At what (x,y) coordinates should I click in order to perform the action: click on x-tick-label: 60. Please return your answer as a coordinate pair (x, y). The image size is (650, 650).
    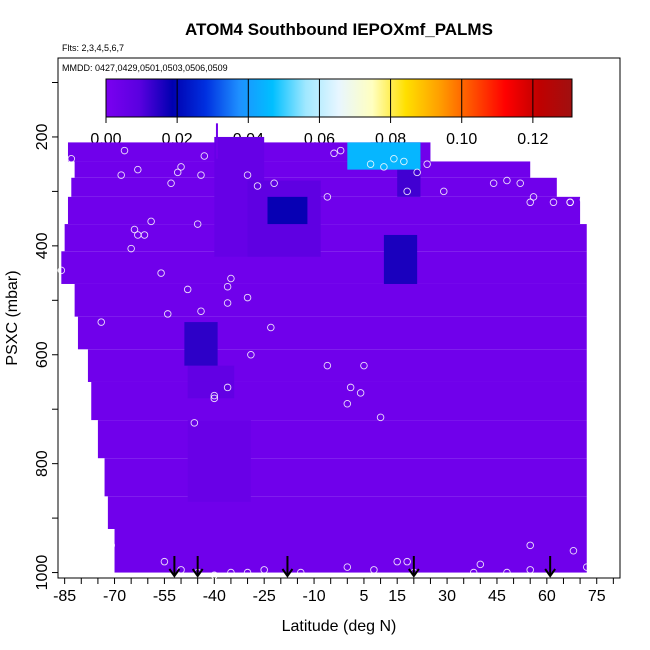
    Looking at the image, I should click on (547, 596).